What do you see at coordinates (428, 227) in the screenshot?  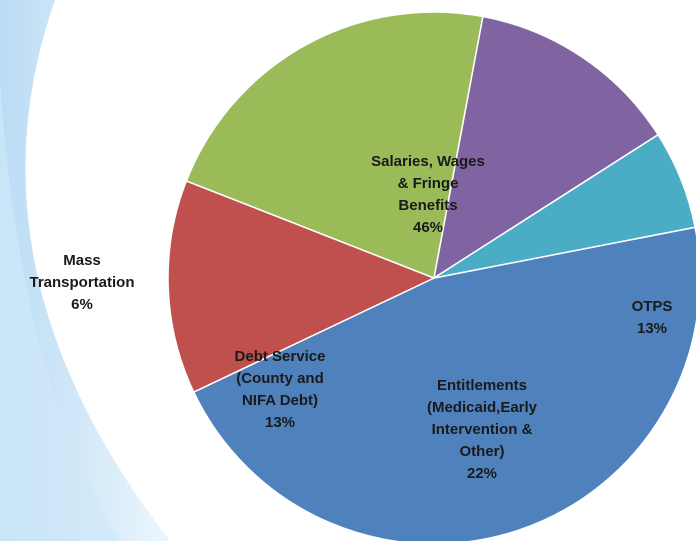 I see `value-label: 46%` at bounding box center [428, 227].